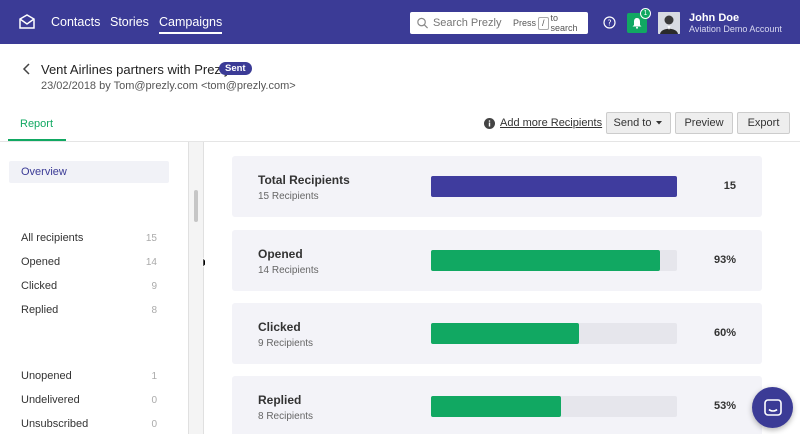 The height and width of the screenshot is (434, 800). What do you see at coordinates (154, 286) in the screenshot?
I see `sidebar-count: 9` at bounding box center [154, 286].